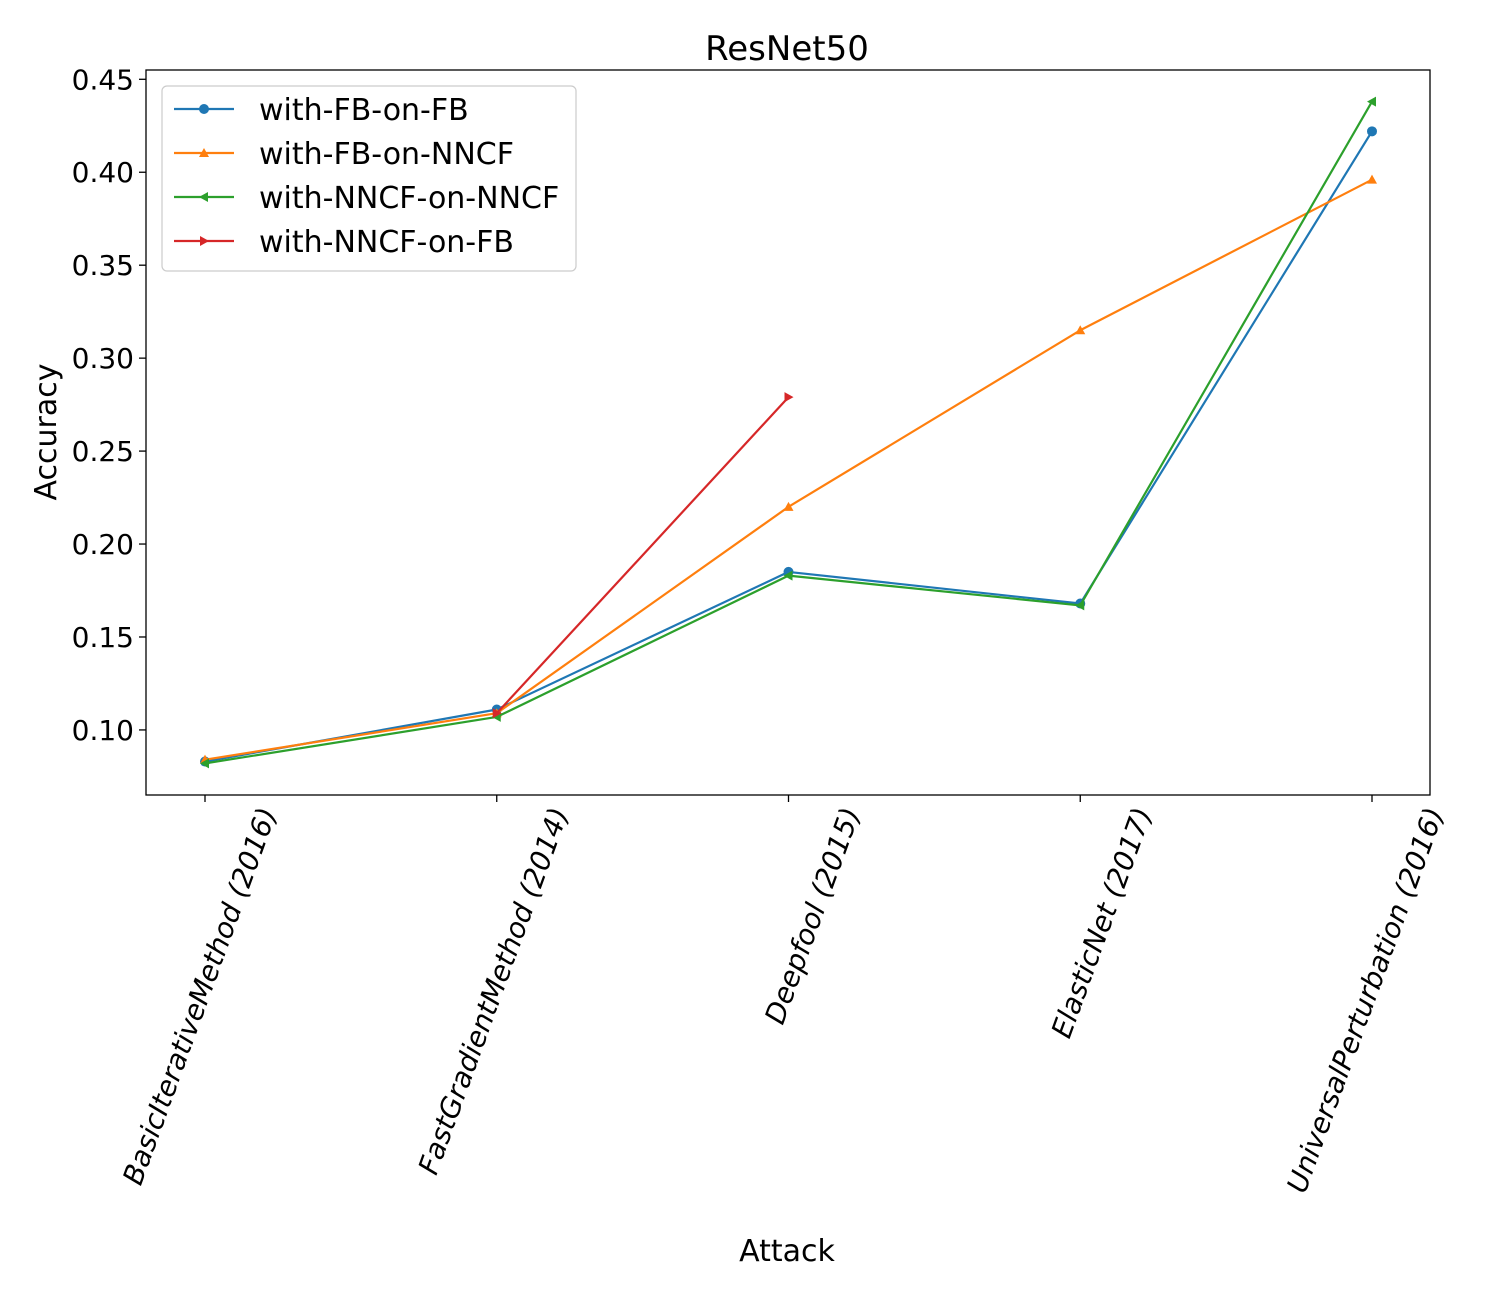 This screenshot has width=1500, height=1300. What do you see at coordinates (46, 432) in the screenshot?
I see `y-axis-title: Accuracy` at bounding box center [46, 432].